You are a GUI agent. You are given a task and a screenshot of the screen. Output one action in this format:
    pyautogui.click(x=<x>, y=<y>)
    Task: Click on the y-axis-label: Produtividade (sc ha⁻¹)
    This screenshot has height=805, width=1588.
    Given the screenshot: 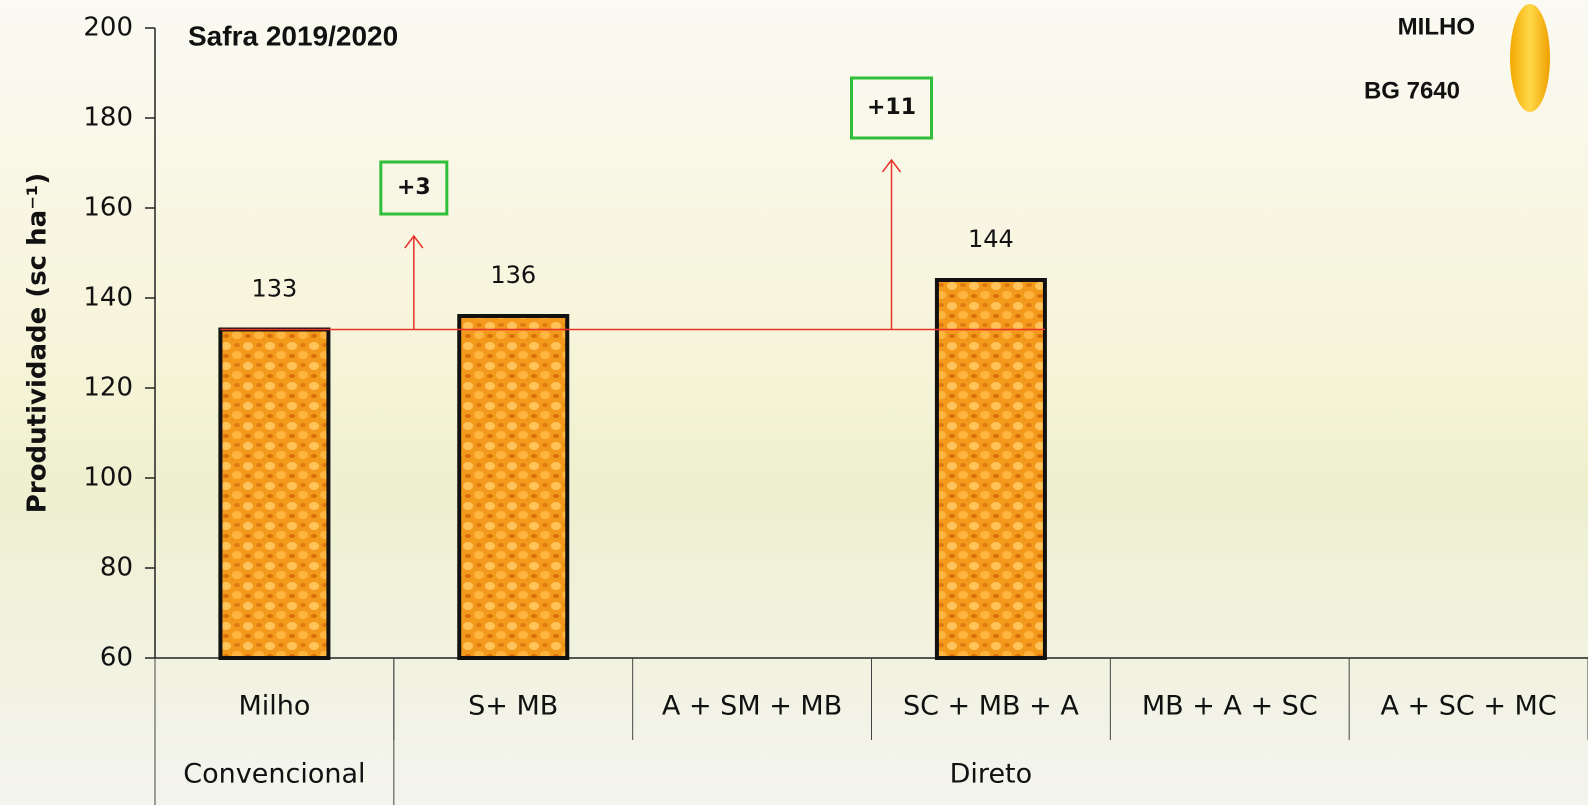 What is the action you would take?
    pyautogui.click(x=38, y=343)
    